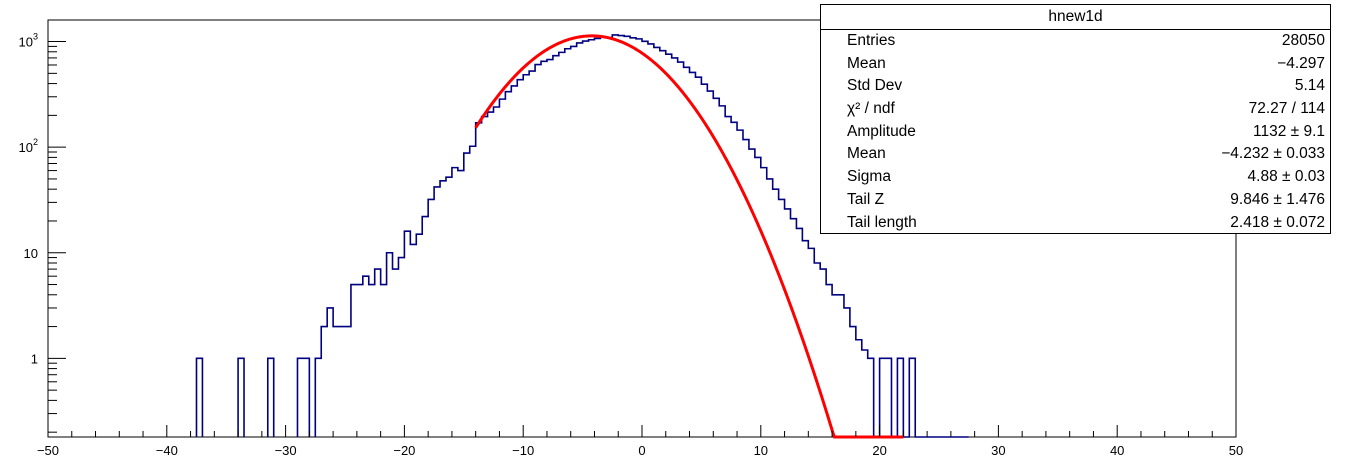  What do you see at coordinates (1273, 154) in the screenshot?
I see `stats-value: −4.232 ± 0.033` at bounding box center [1273, 154].